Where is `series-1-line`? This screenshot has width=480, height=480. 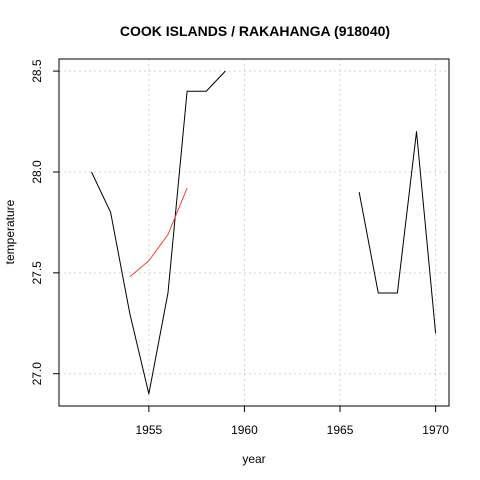
series-1-line is located at coordinates (397, 232).